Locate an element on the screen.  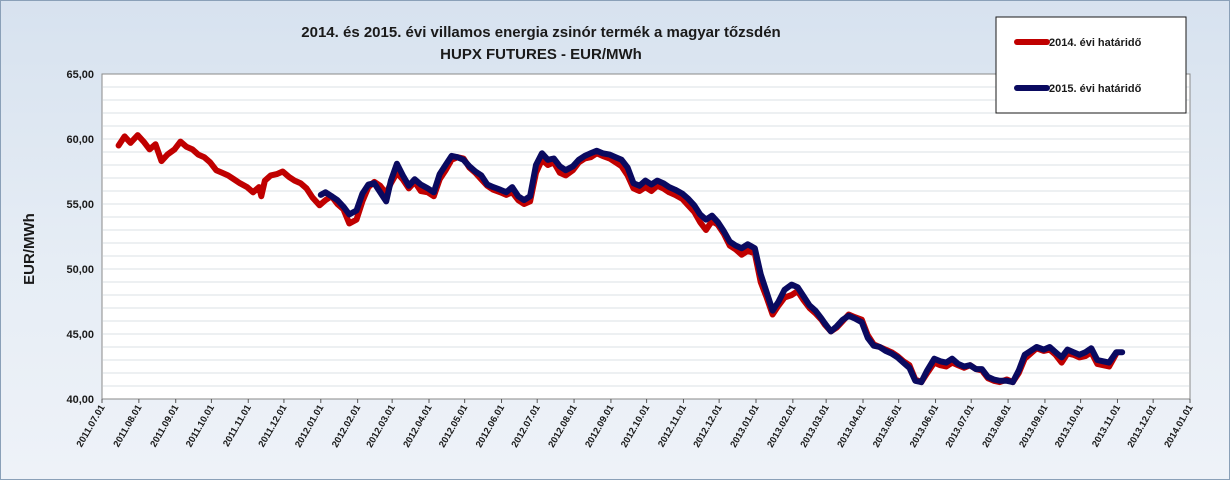
y-tick-label: 50,00 is located at coordinates (80, 270).